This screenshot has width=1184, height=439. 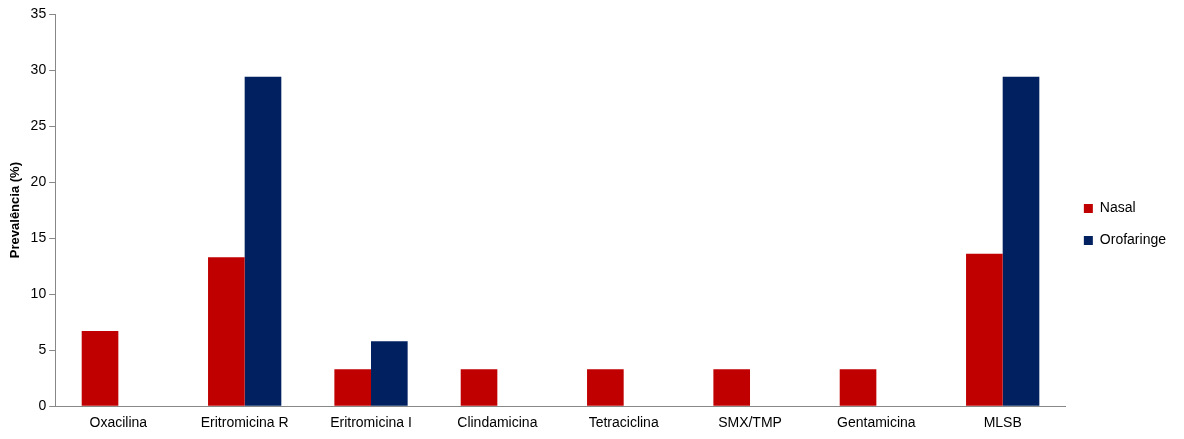 I want to click on y-tick-label: 10, so click(x=38, y=293).